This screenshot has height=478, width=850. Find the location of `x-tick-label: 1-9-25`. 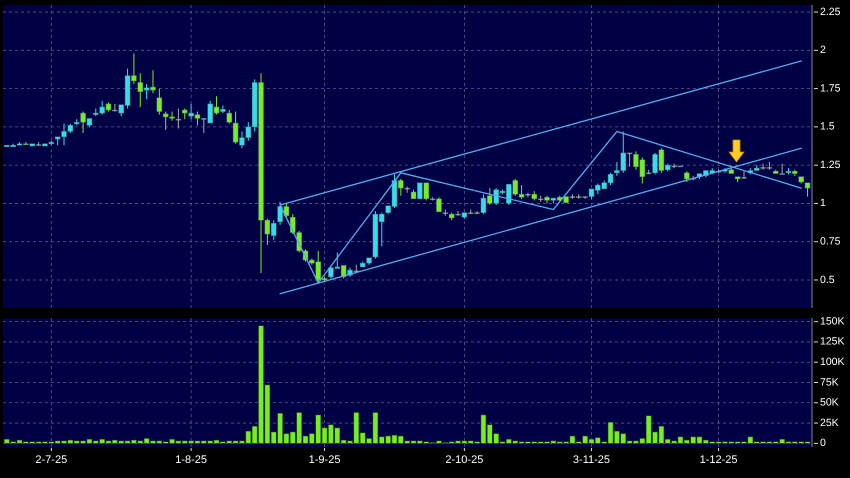

x-tick-label: 1-9-25 is located at coordinates (324, 460).